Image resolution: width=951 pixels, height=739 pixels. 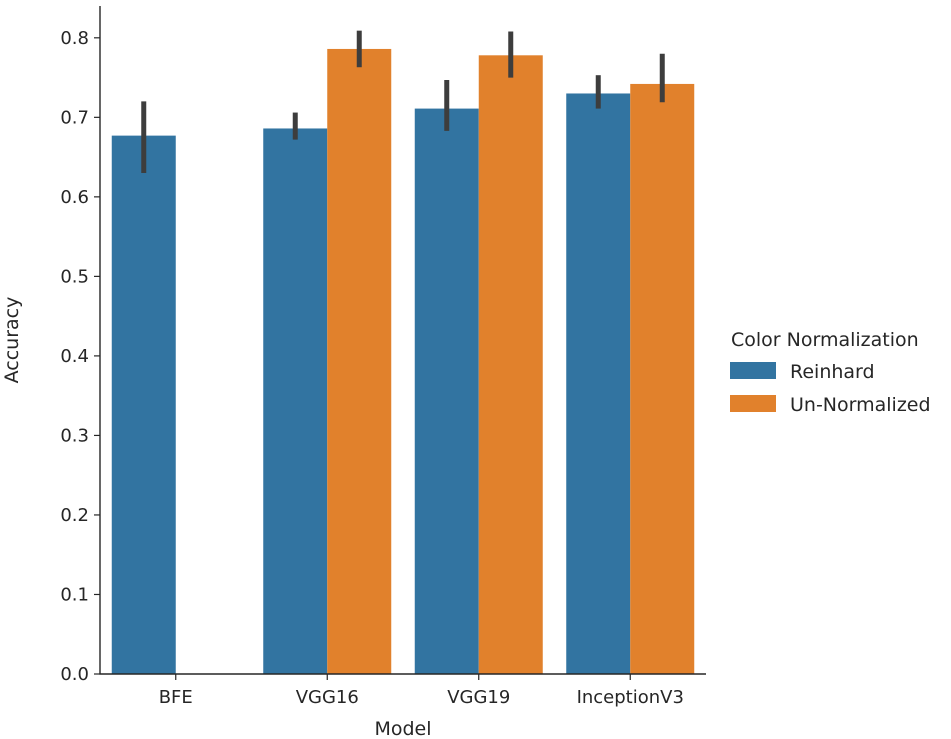 I want to click on y-axis: 0.0 0.1 0.2 0.3 0.4 0.5 0.6 0.7 0.8, so click(x=80, y=345).